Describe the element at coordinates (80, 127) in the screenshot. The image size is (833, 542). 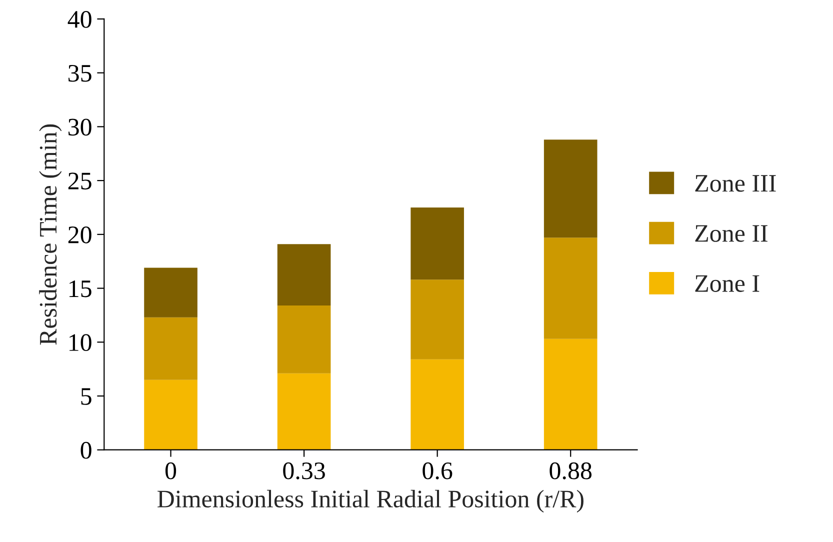
I see `y-tick-label: 30` at that location.